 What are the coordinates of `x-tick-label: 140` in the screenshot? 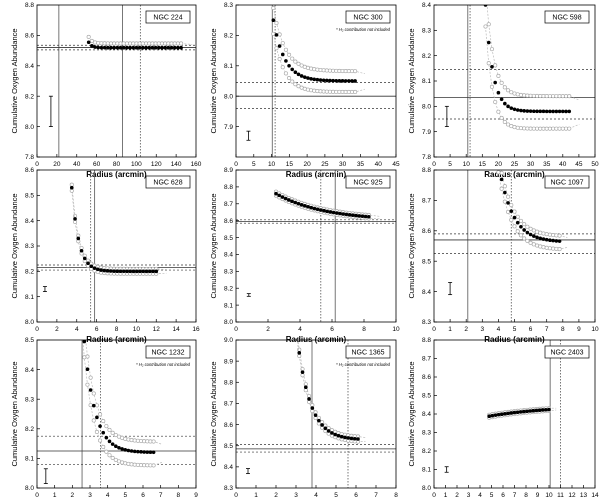 It's located at (176, 164).